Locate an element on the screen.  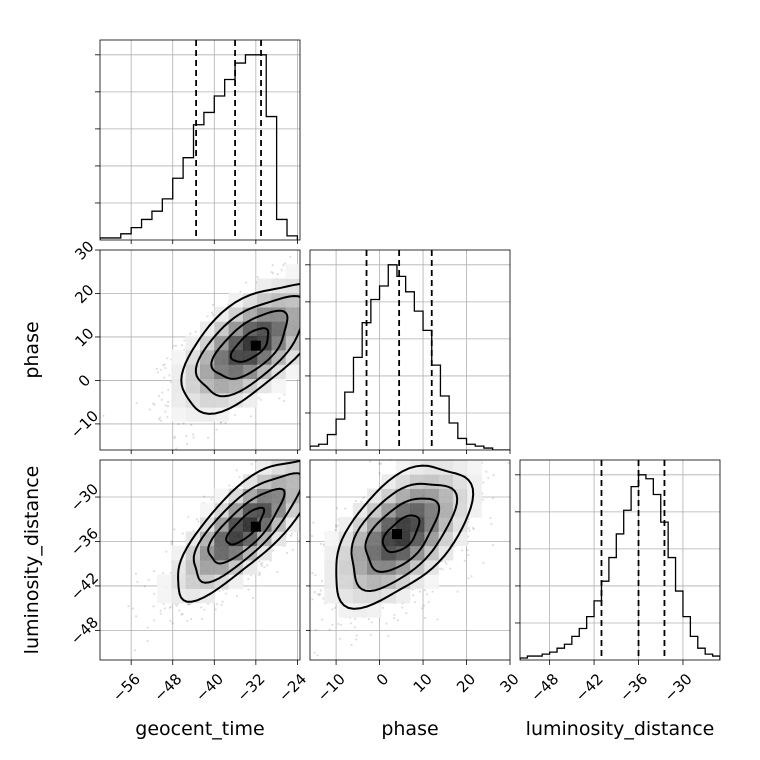
histogram-geocent_time is located at coordinates (199, 147).